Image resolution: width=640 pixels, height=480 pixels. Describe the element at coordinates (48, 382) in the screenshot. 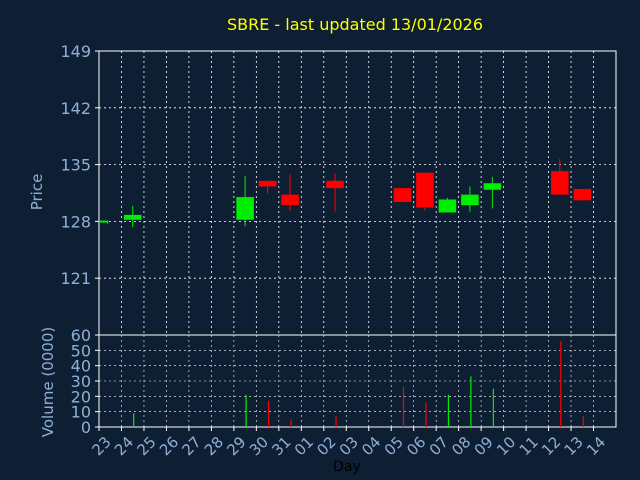

I see `volume-axis-label: Volume (0000)` at that location.